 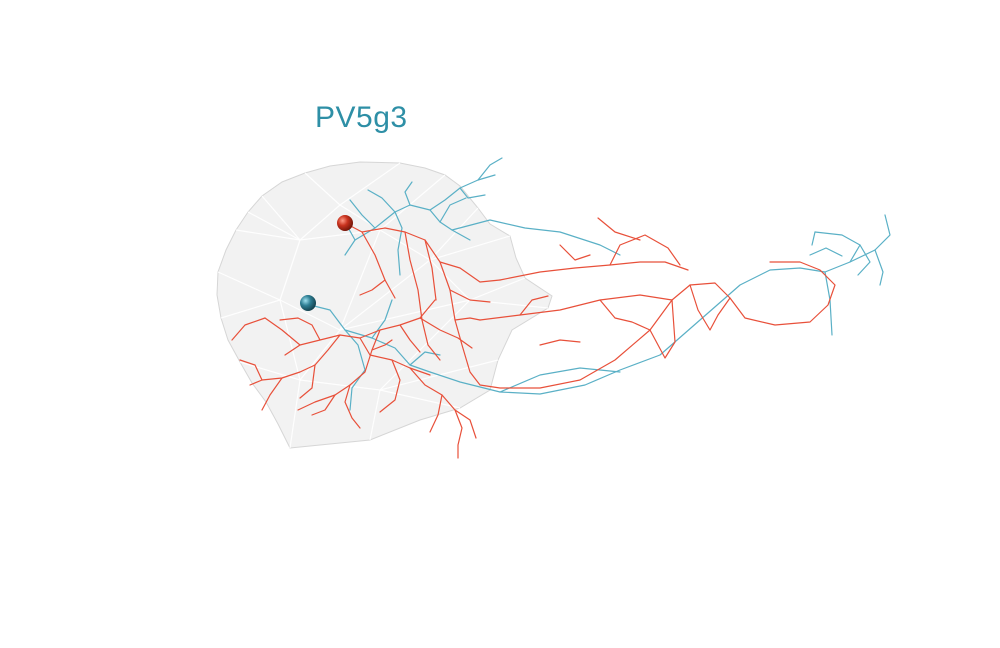 I want to click on cell-type-label: PV5g3, so click(x=361, y=117).